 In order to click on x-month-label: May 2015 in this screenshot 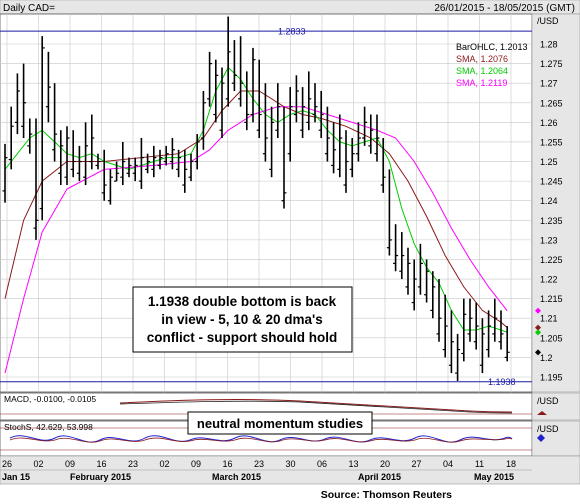, I will do `click(494, 477)`.